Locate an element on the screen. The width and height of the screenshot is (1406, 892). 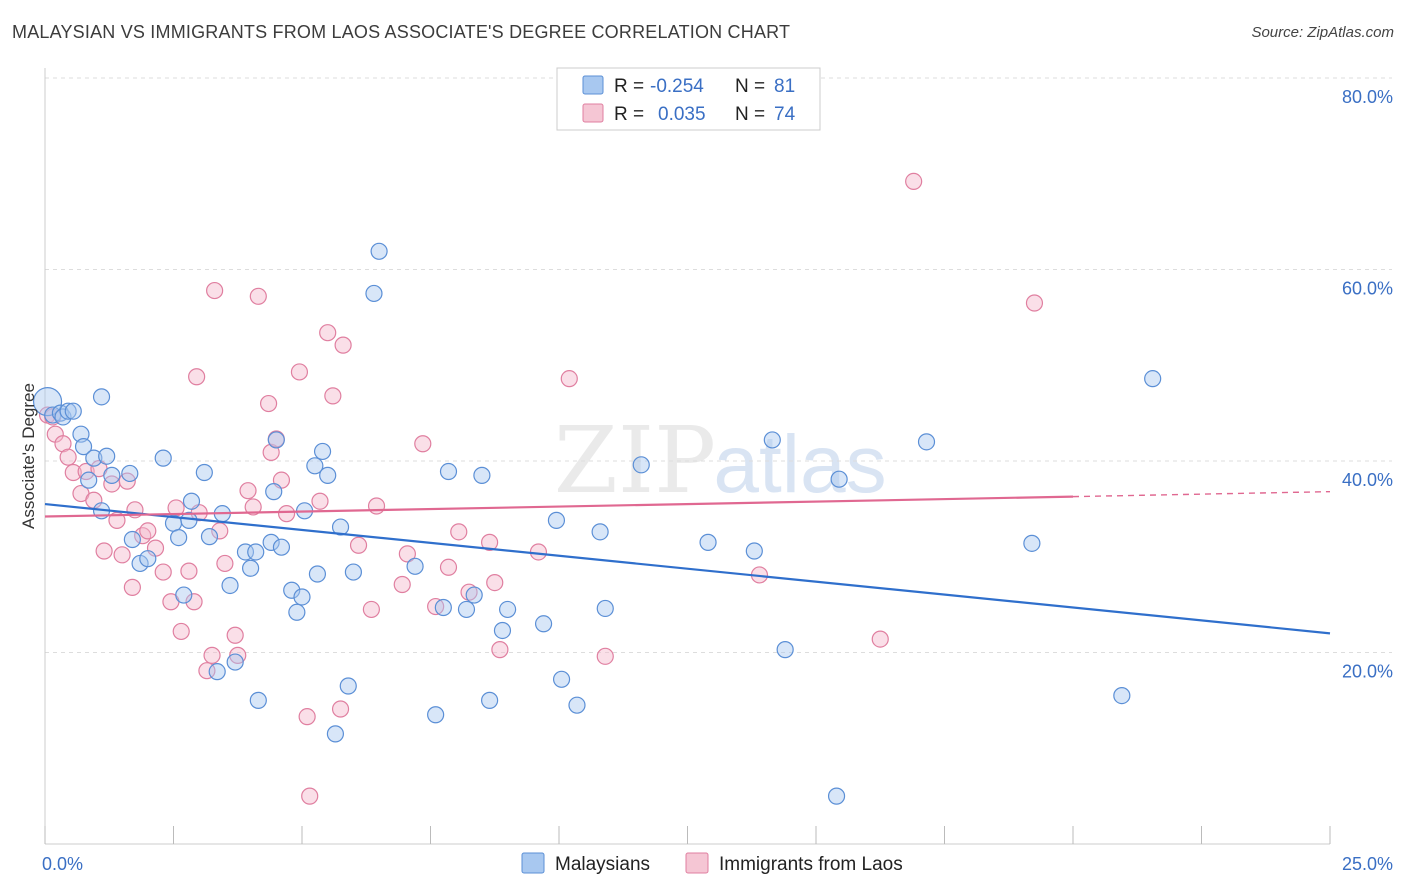
laos-trend-extension is located at coordinates (1201, 494).